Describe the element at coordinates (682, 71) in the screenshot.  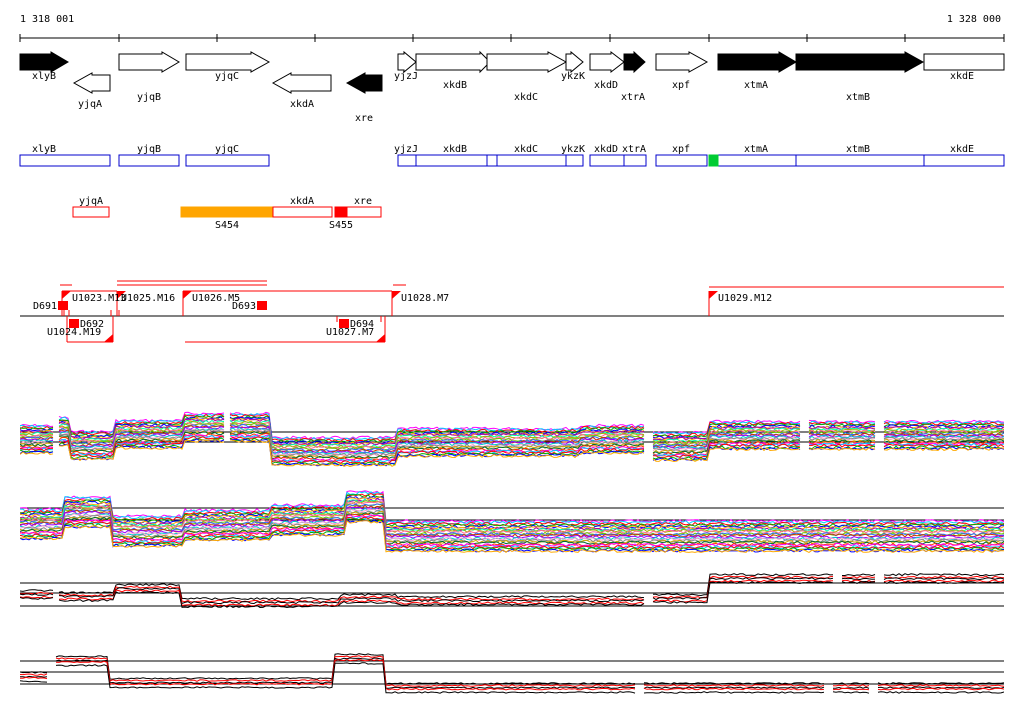
I see `gene-xpf: xpf` at that location.